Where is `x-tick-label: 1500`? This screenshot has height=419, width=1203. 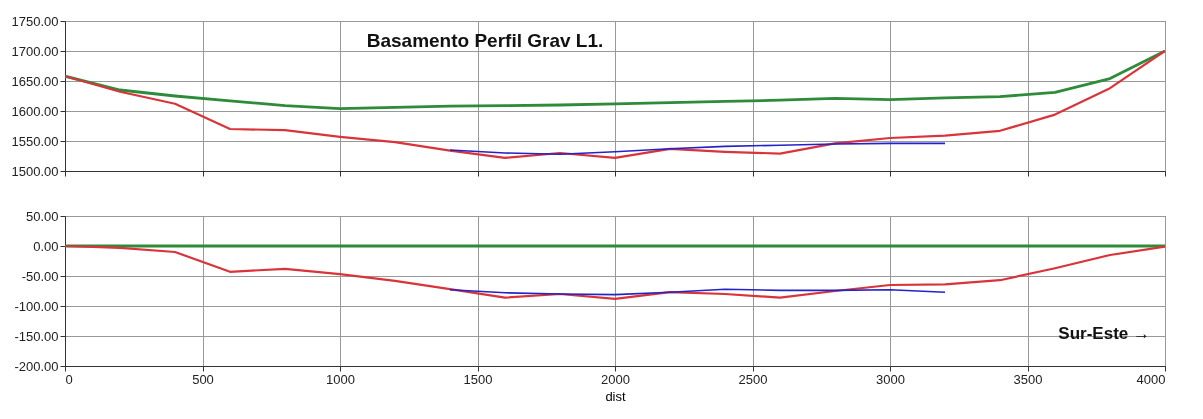 x-tick-label: 1500 is located at coordinates (478, 379).